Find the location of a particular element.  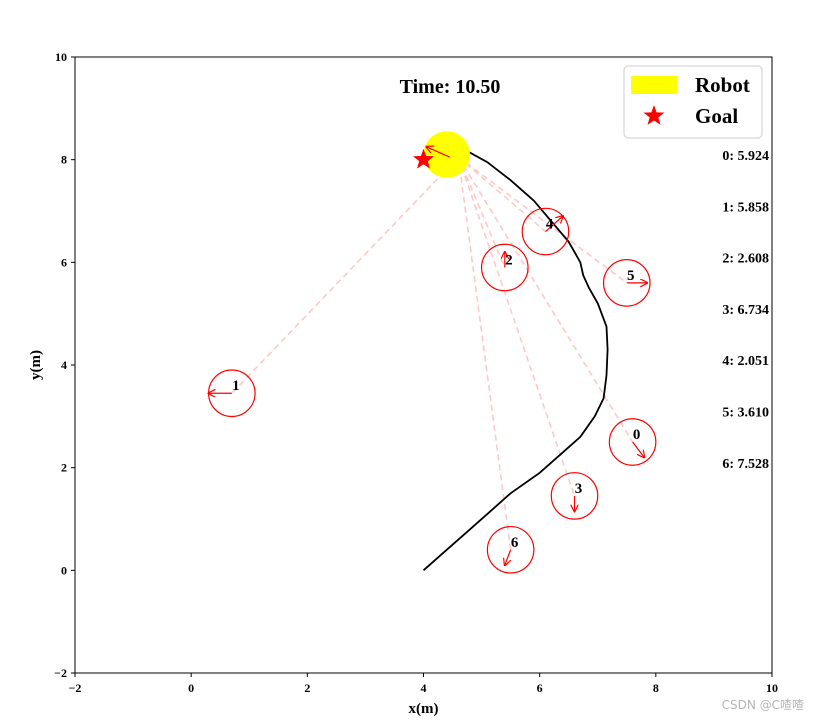

x-tick-label: 6 is located at coordinates (540, 688).